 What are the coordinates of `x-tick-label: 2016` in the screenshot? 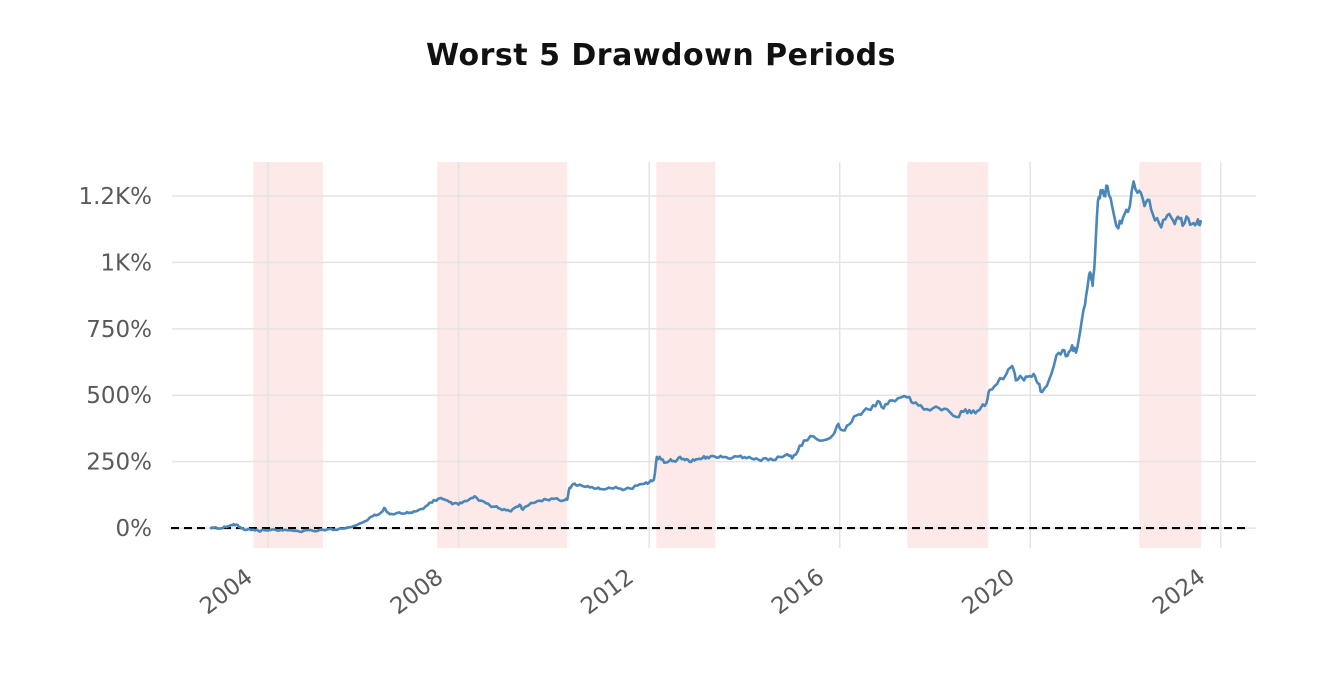 It's located at (798, 592).